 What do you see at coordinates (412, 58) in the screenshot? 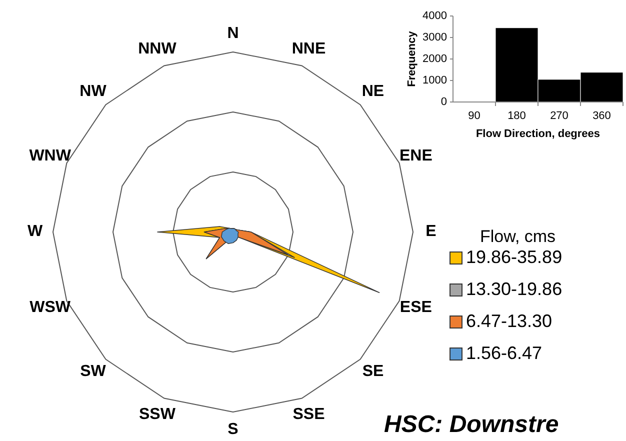
I see `y-axis-title: Frequency` at bounding box center [412, 58].